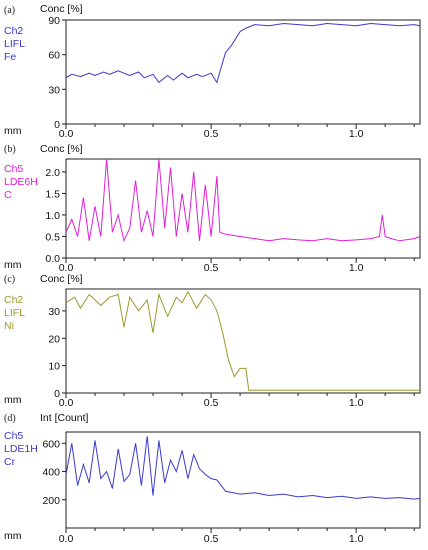 This screenshot has height=550, width=428. What do you see at coordinates (243, 468) in the screenshot?
I see `series-line-cr` at bounding box center [243, 468].